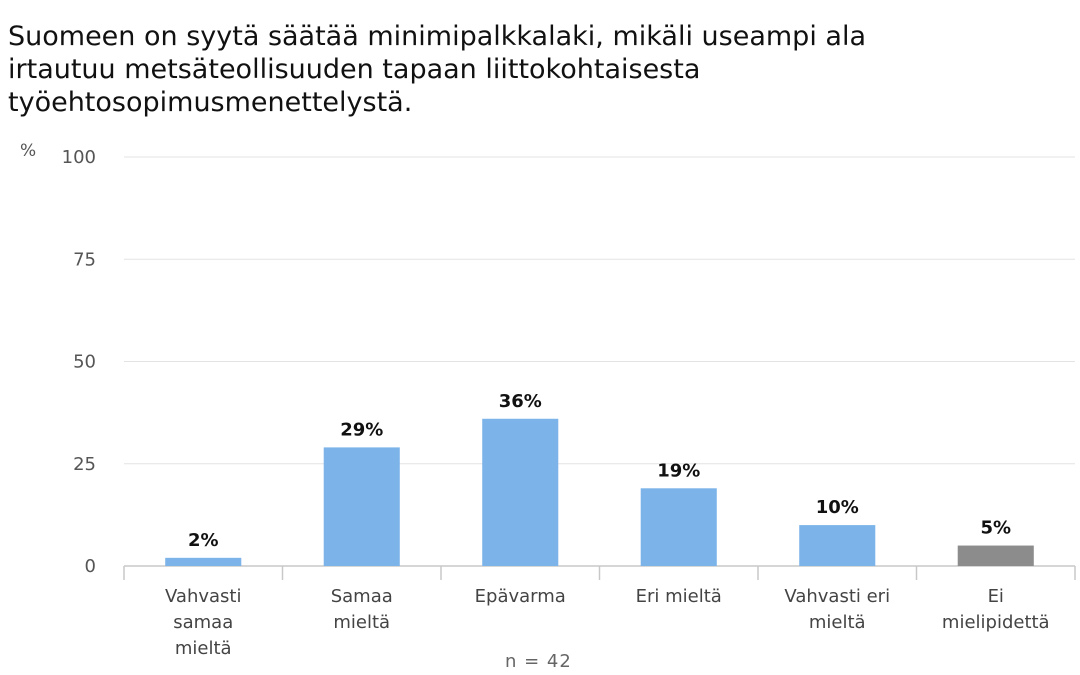  What do you see at coordinates (837, 622) in the screenshot?
I see `category-label-5: mieltä` at bounding box center [837, 622].